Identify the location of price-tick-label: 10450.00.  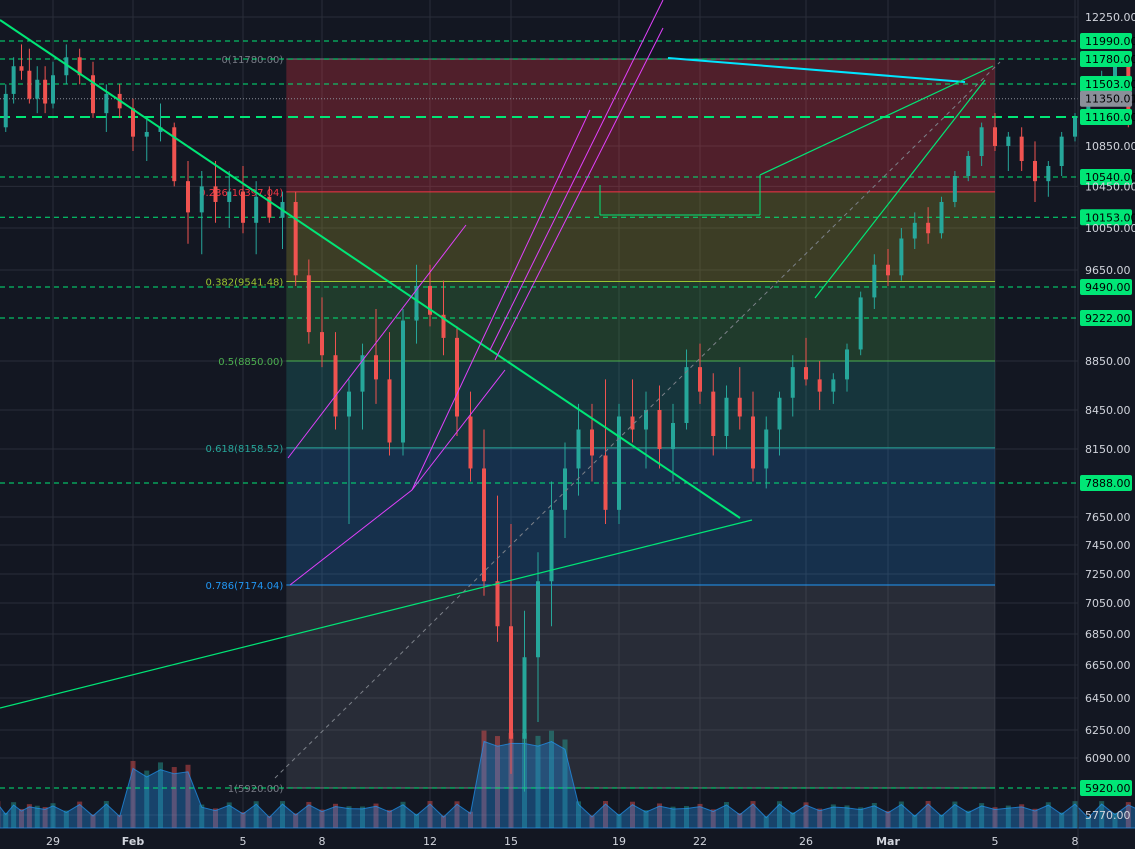
(1110, 186).